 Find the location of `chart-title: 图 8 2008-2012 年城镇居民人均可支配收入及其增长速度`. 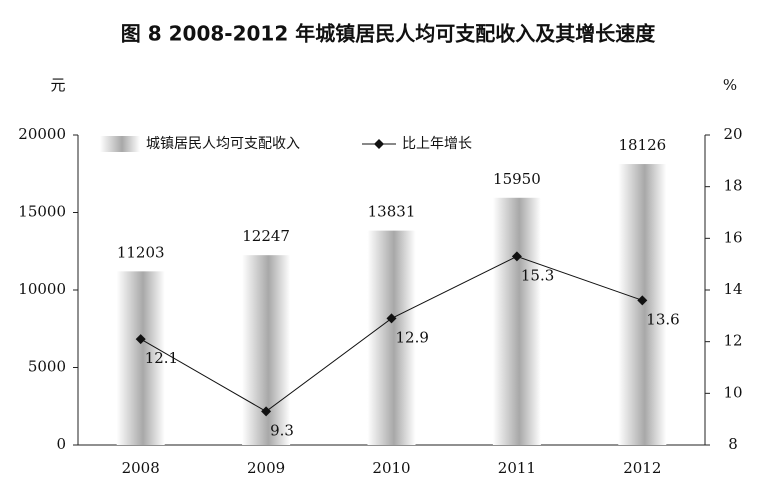

chart-title: 图 8 2008-2012 年城镇居民人均可支配收入及其增长速度 is located at coordinates (388, 34).